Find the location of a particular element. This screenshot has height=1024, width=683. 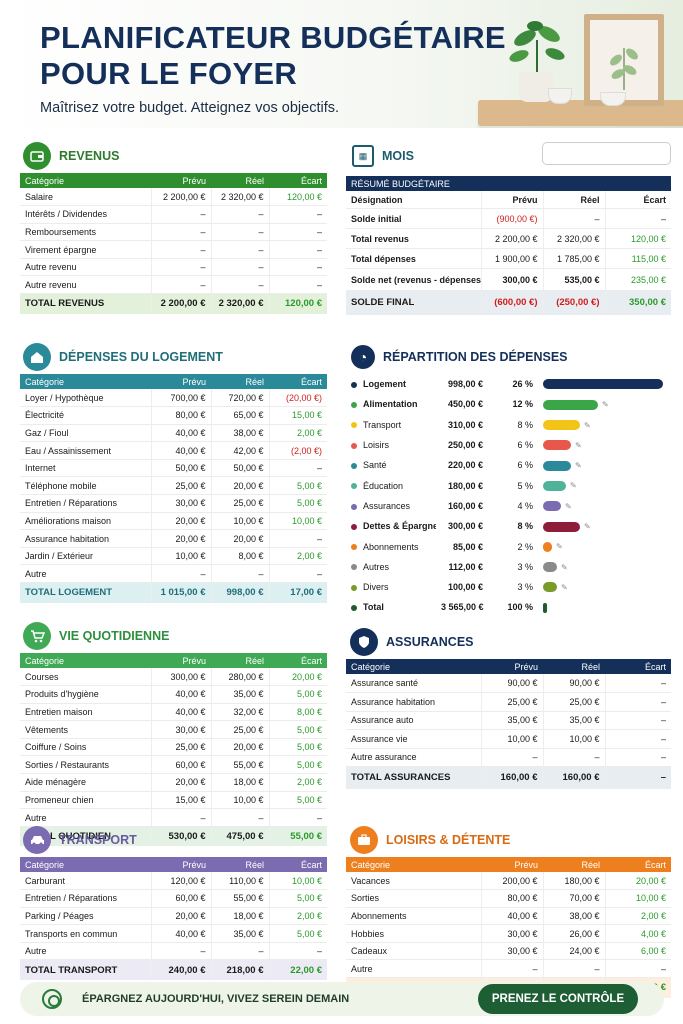

percent-value: 3 % is located at coordinates (525, 566).